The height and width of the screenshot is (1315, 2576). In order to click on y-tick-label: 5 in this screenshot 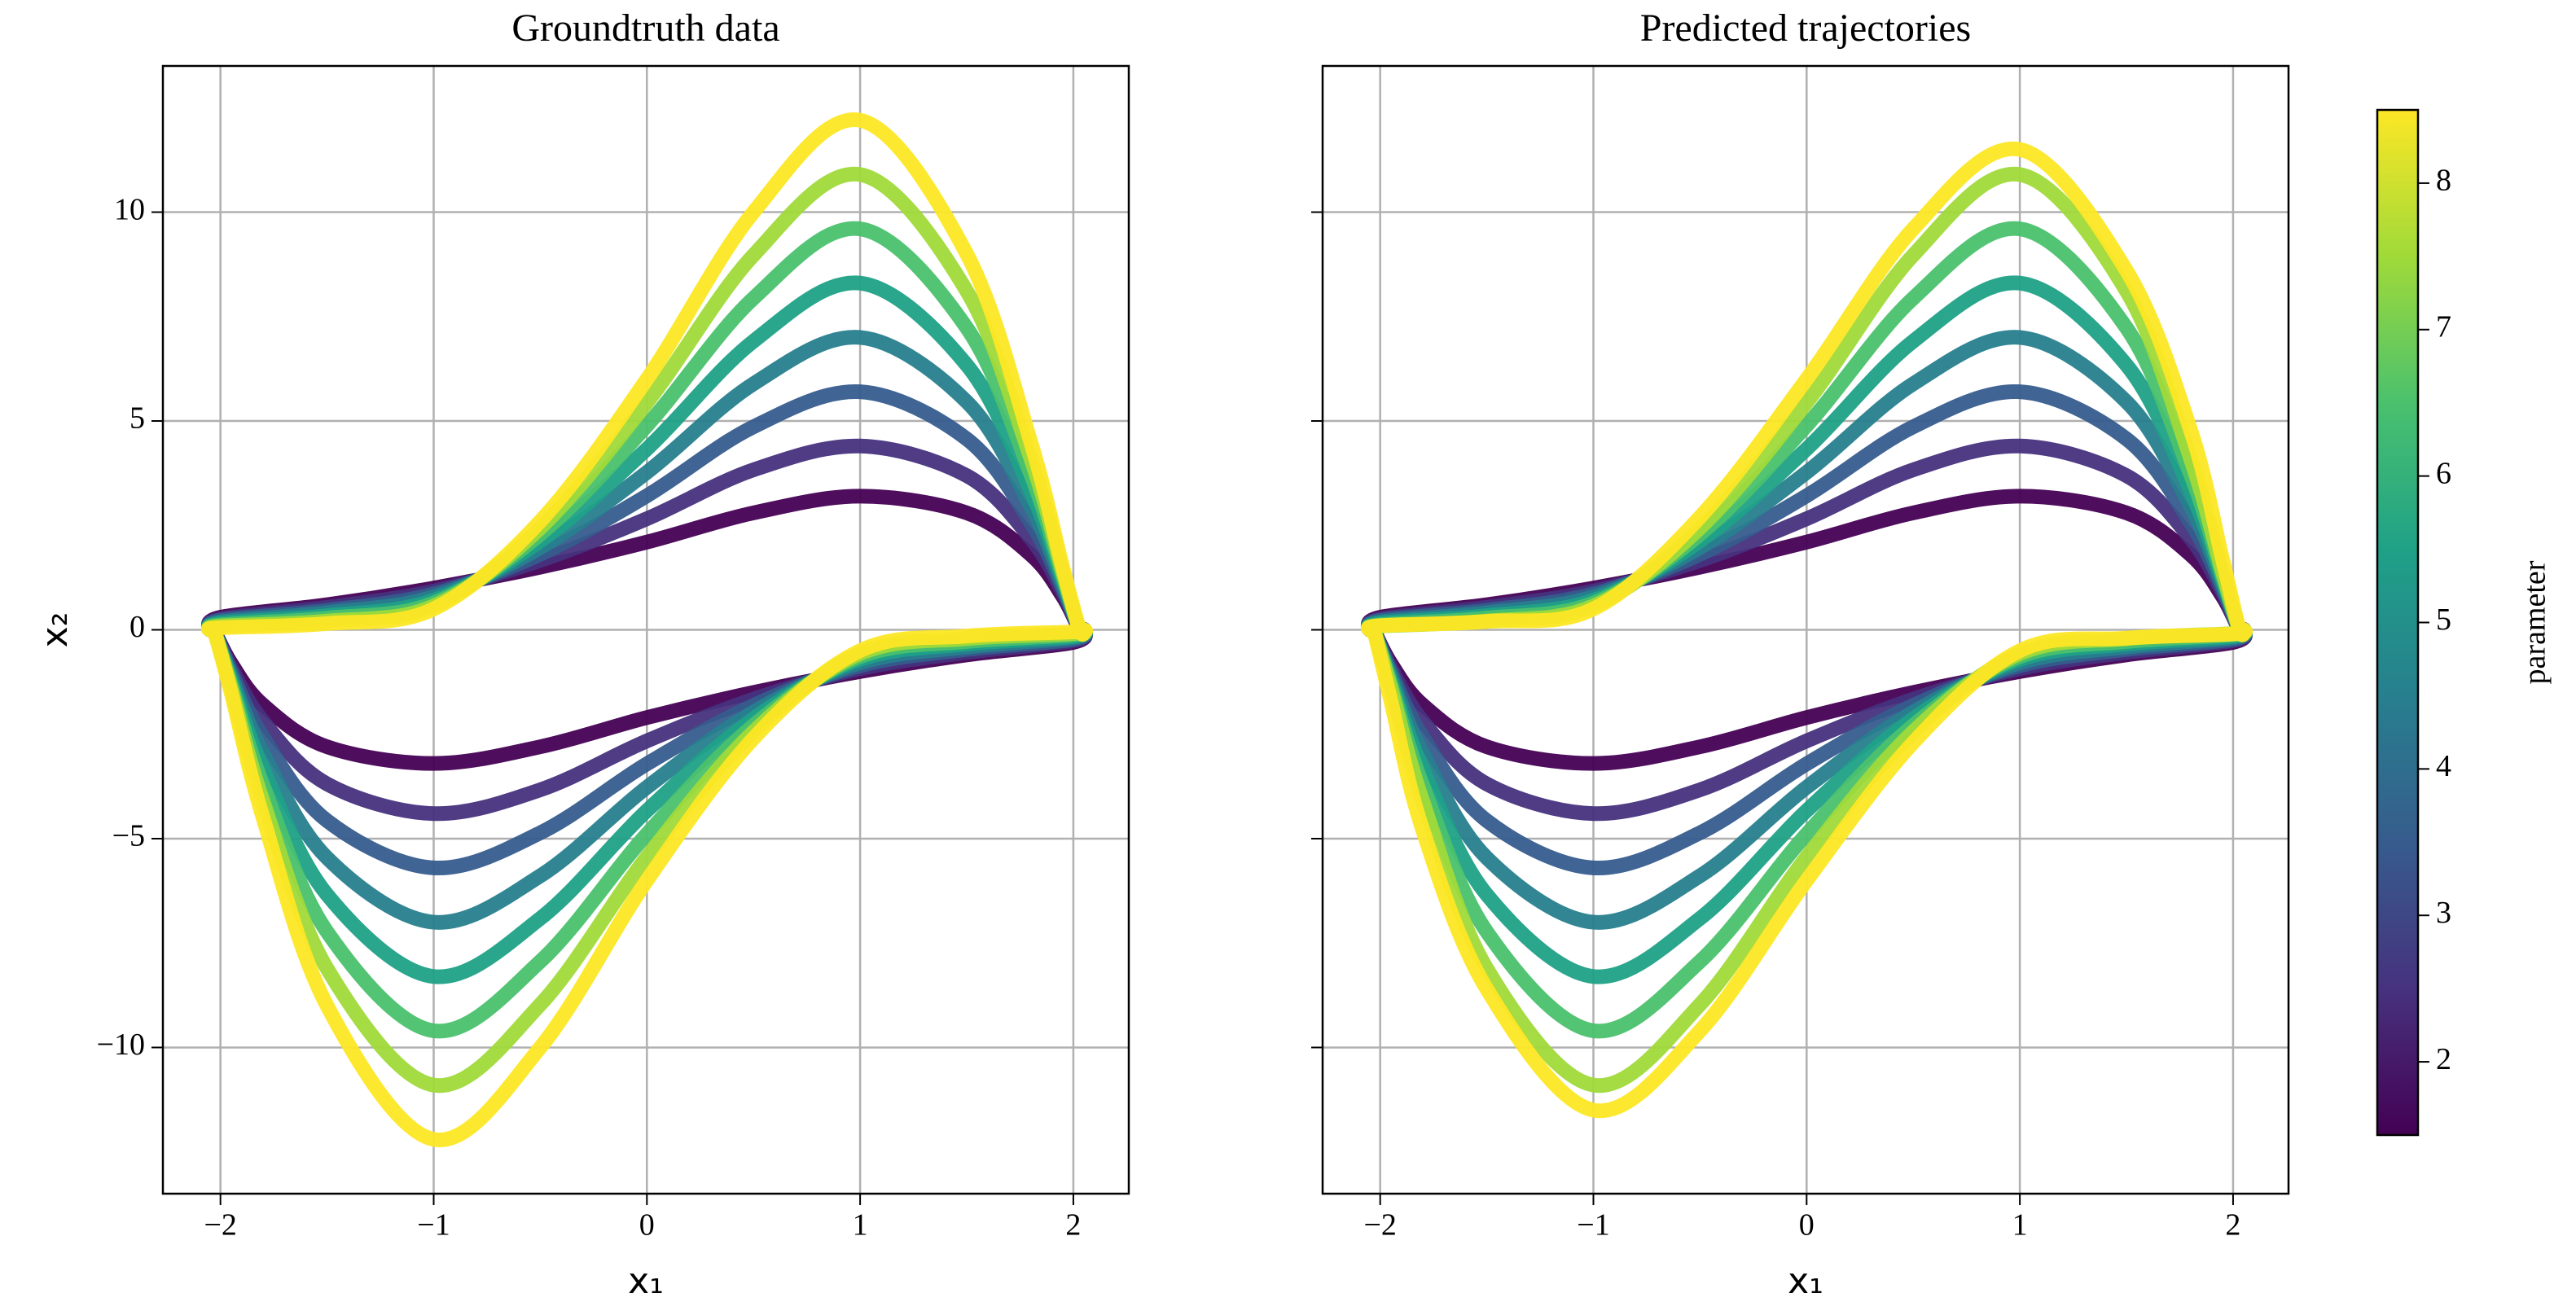, I will do `click(137, 418)`.